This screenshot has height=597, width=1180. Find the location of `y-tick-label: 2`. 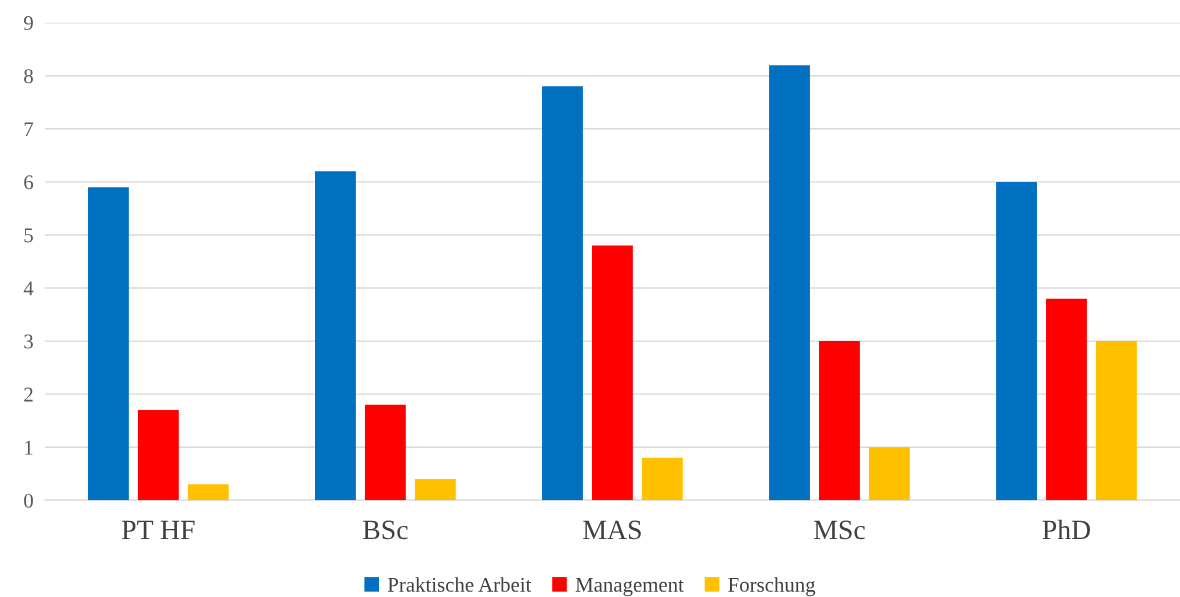

y-tick-label: 2 is located at coordinates (28, 394).